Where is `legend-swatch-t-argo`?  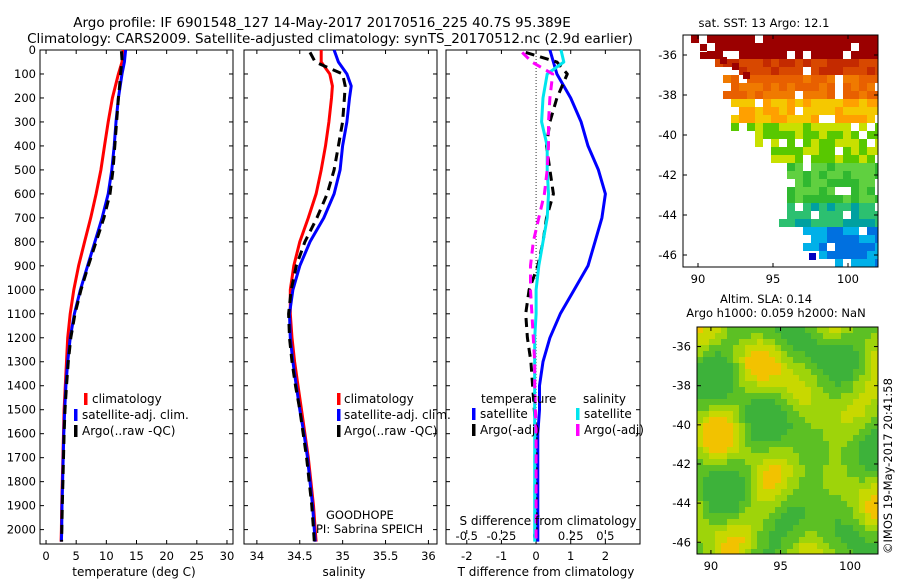
legend-swatch-t-argo is located at coordinates (474, 430).